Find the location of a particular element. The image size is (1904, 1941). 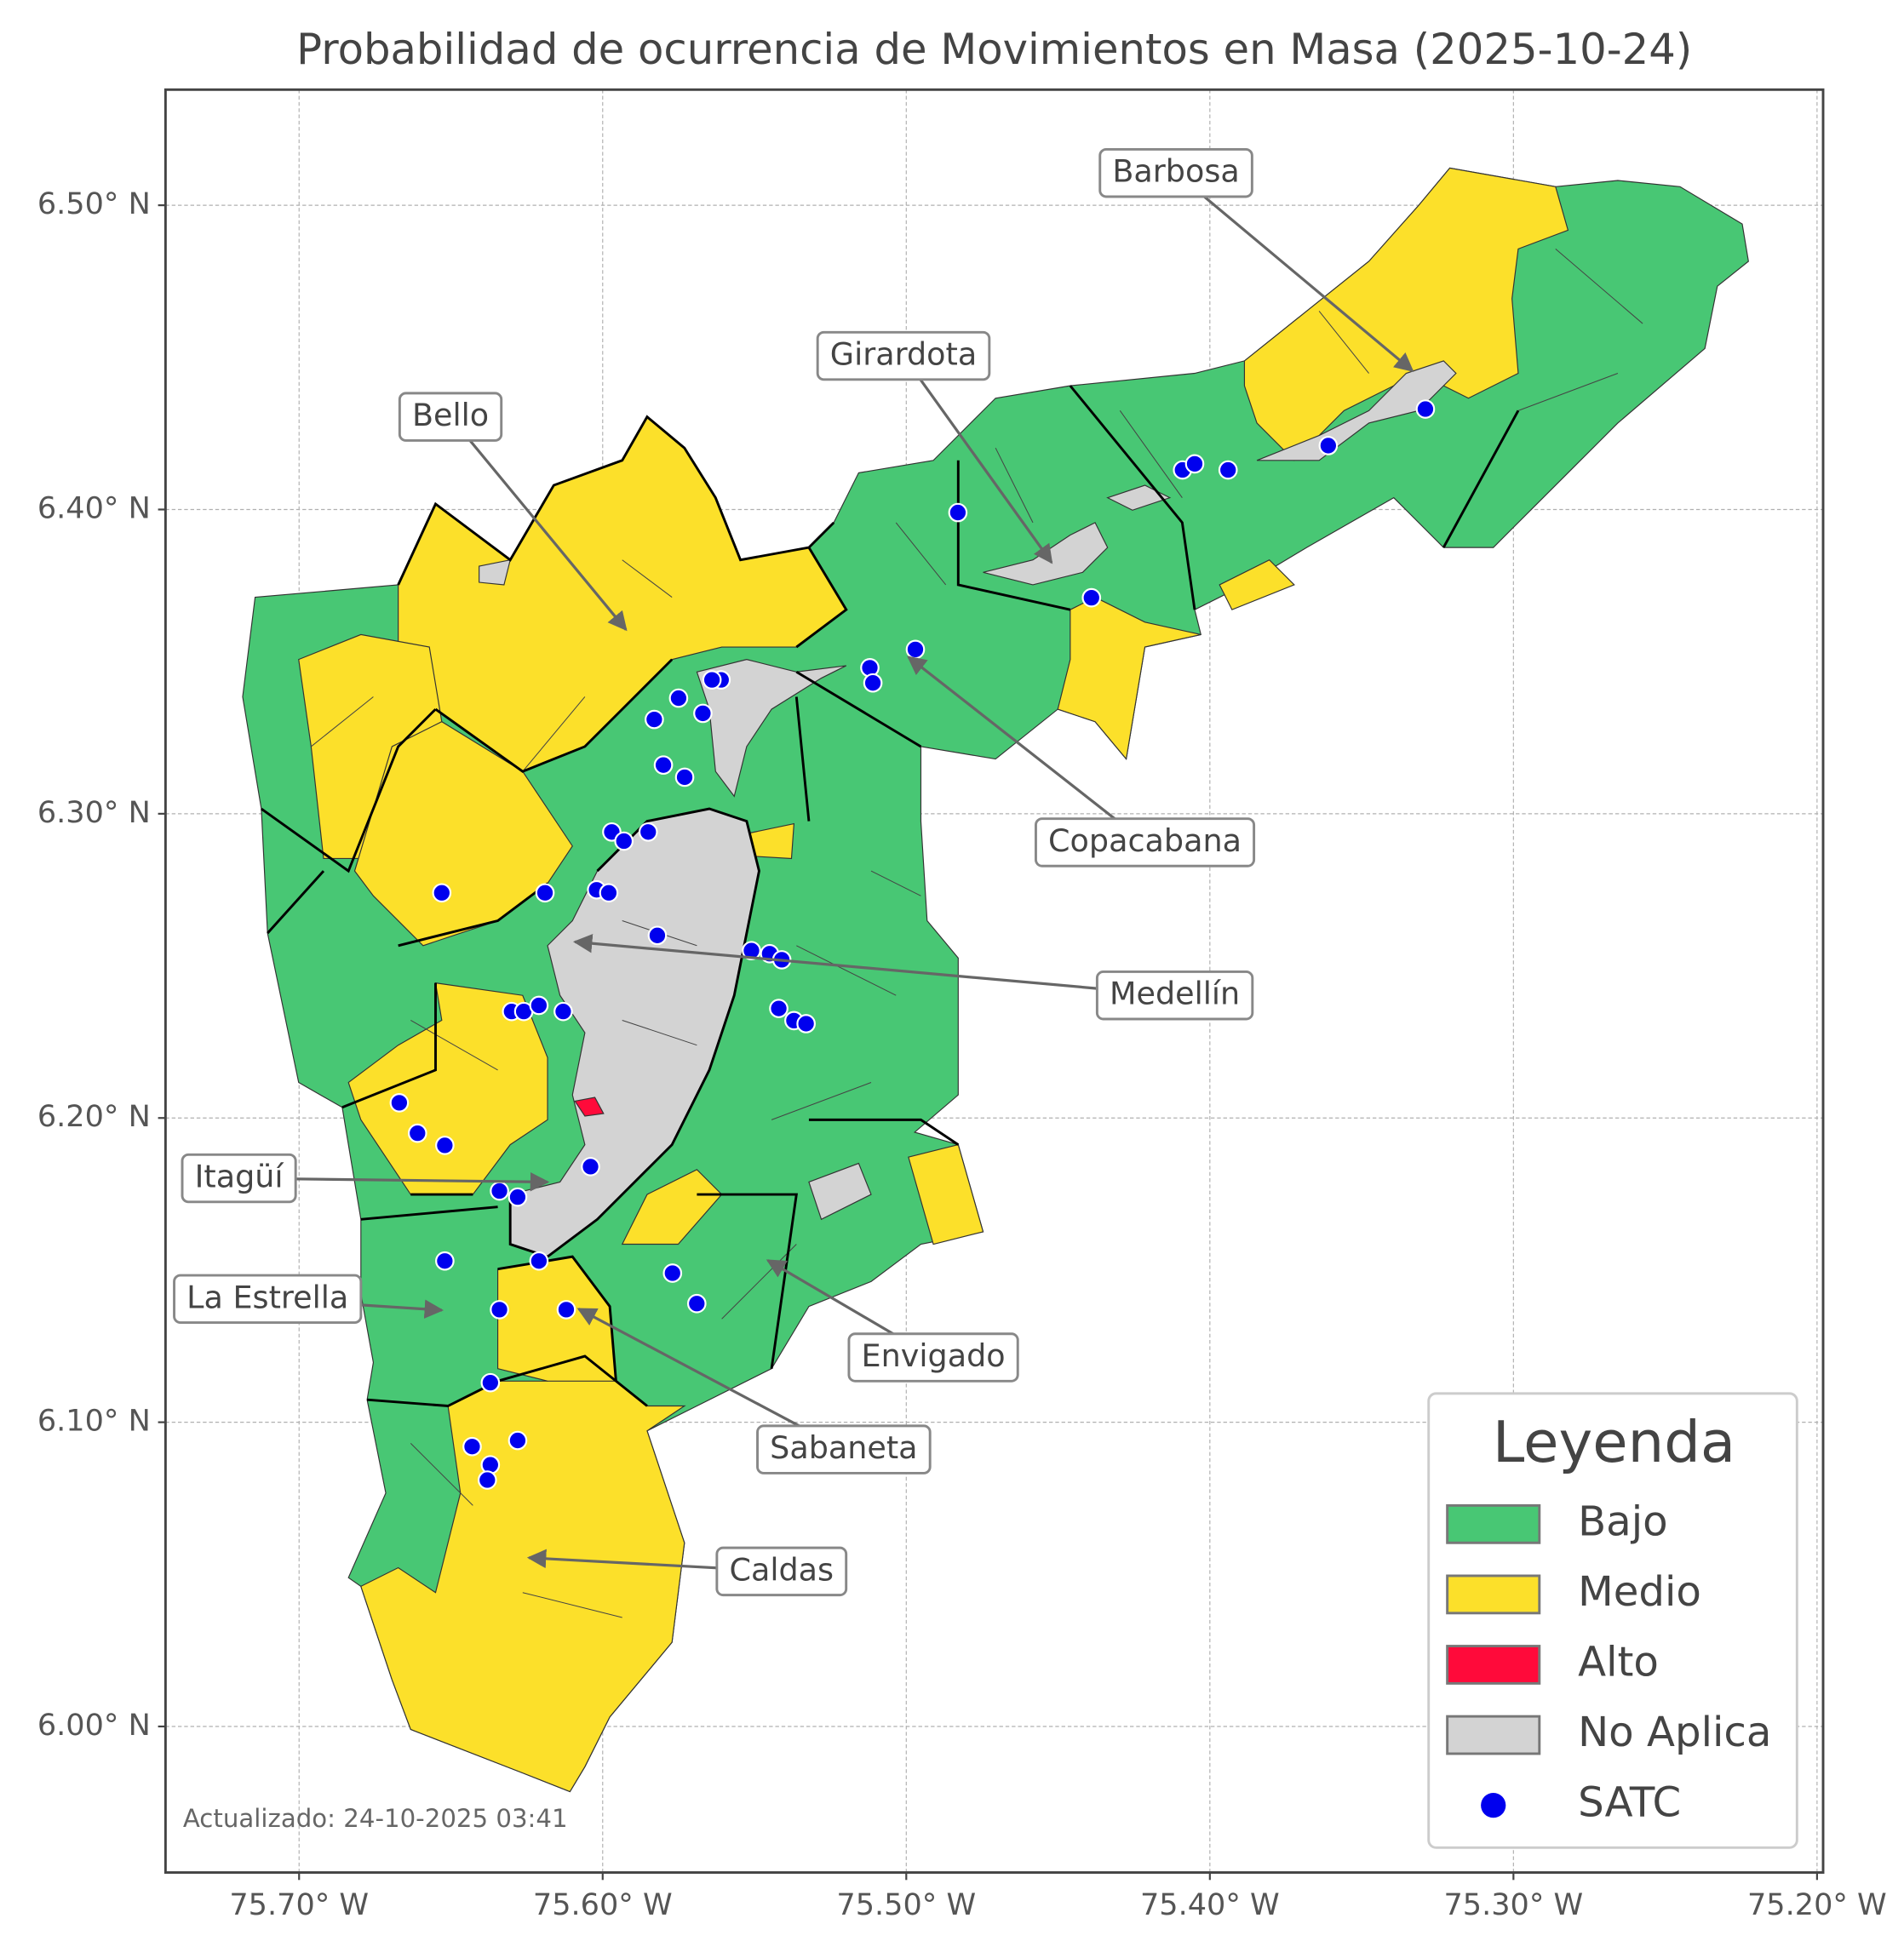

y-tick-label: 6.00° N is located at coordinates (94, 1725).